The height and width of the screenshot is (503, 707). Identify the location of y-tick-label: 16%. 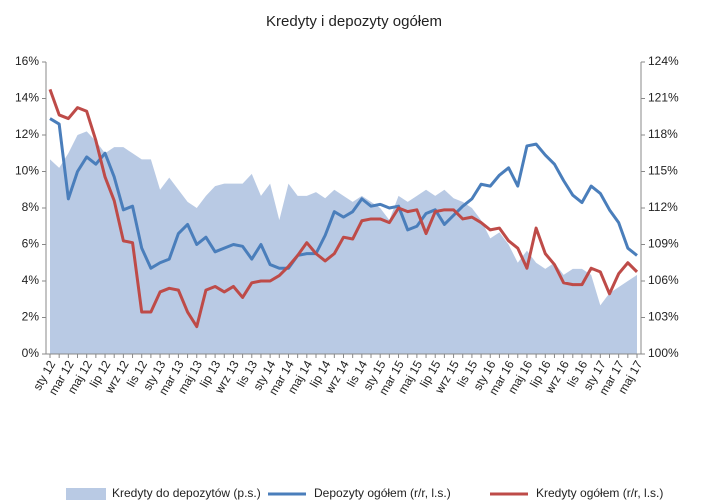
(27, 61).